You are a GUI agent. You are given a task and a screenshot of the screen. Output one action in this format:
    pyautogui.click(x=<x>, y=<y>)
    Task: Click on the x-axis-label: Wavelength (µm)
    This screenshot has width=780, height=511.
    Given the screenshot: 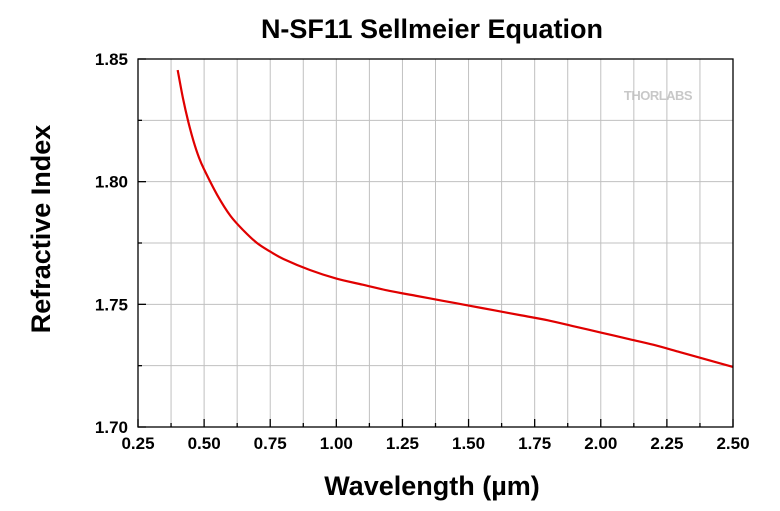 What is the action you would take?
    pyautogui.click(x=432, y=486)
    